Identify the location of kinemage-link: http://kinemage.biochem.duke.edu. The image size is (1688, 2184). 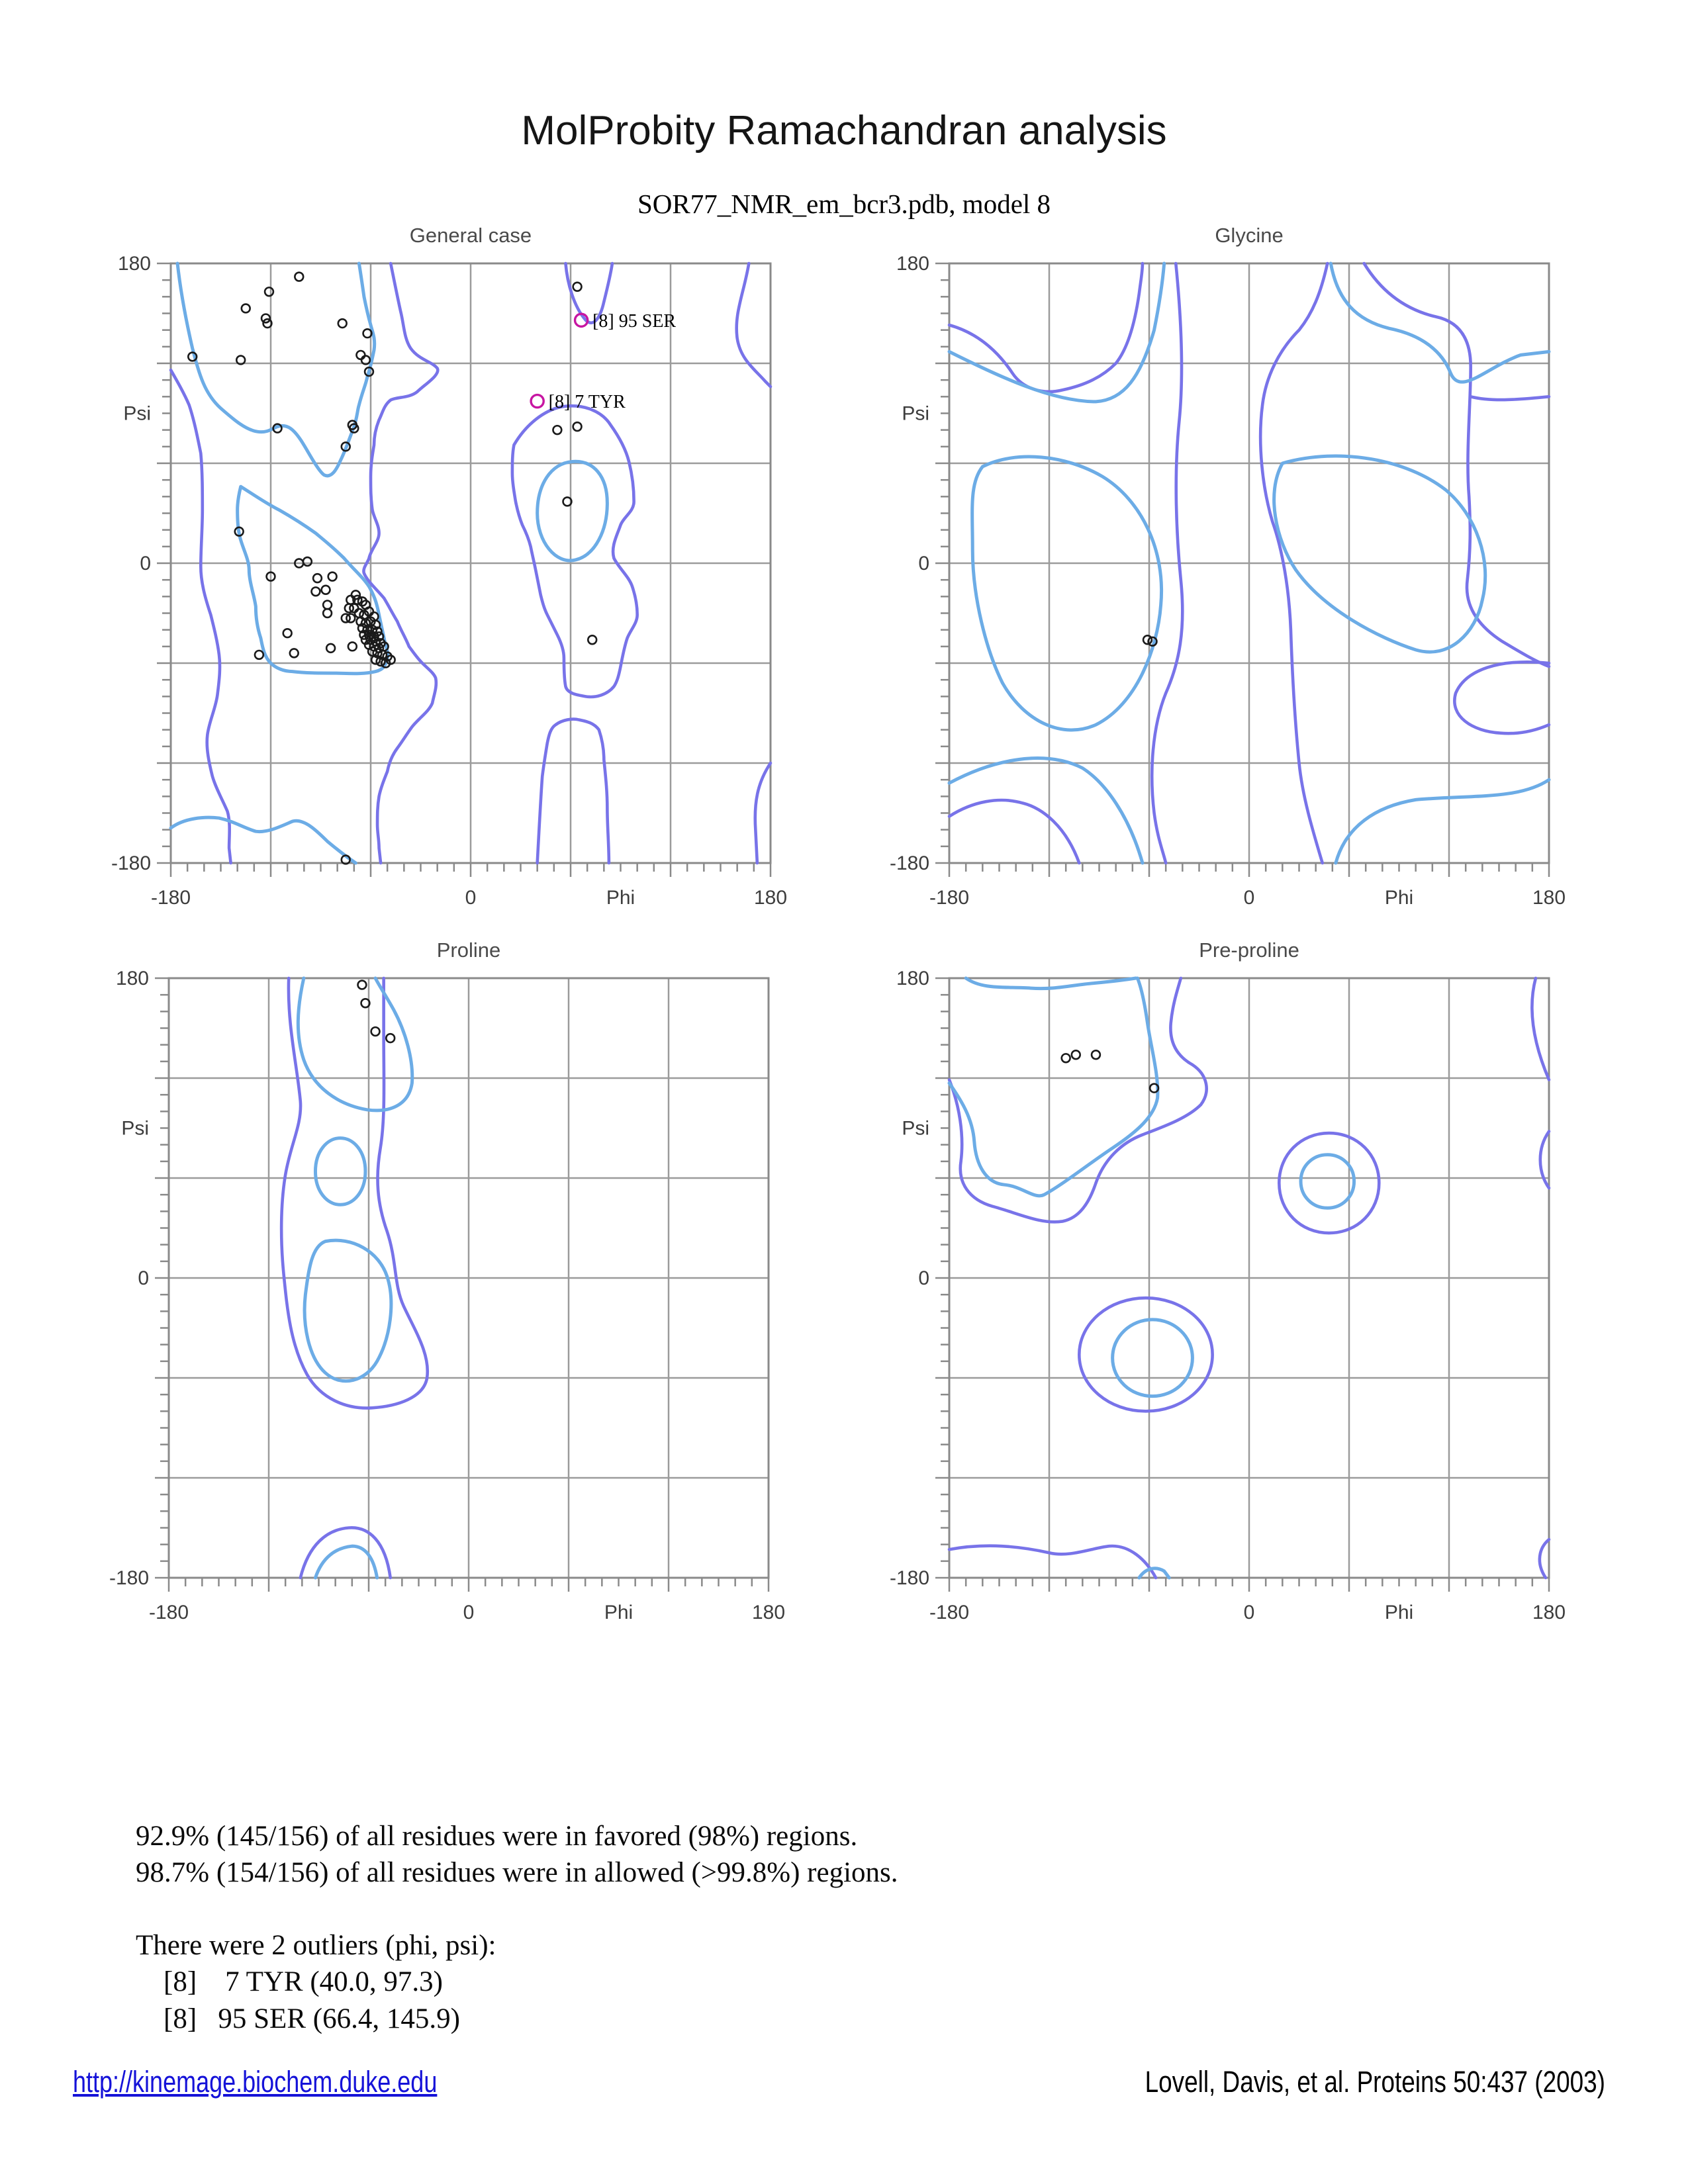
(255, 2082).